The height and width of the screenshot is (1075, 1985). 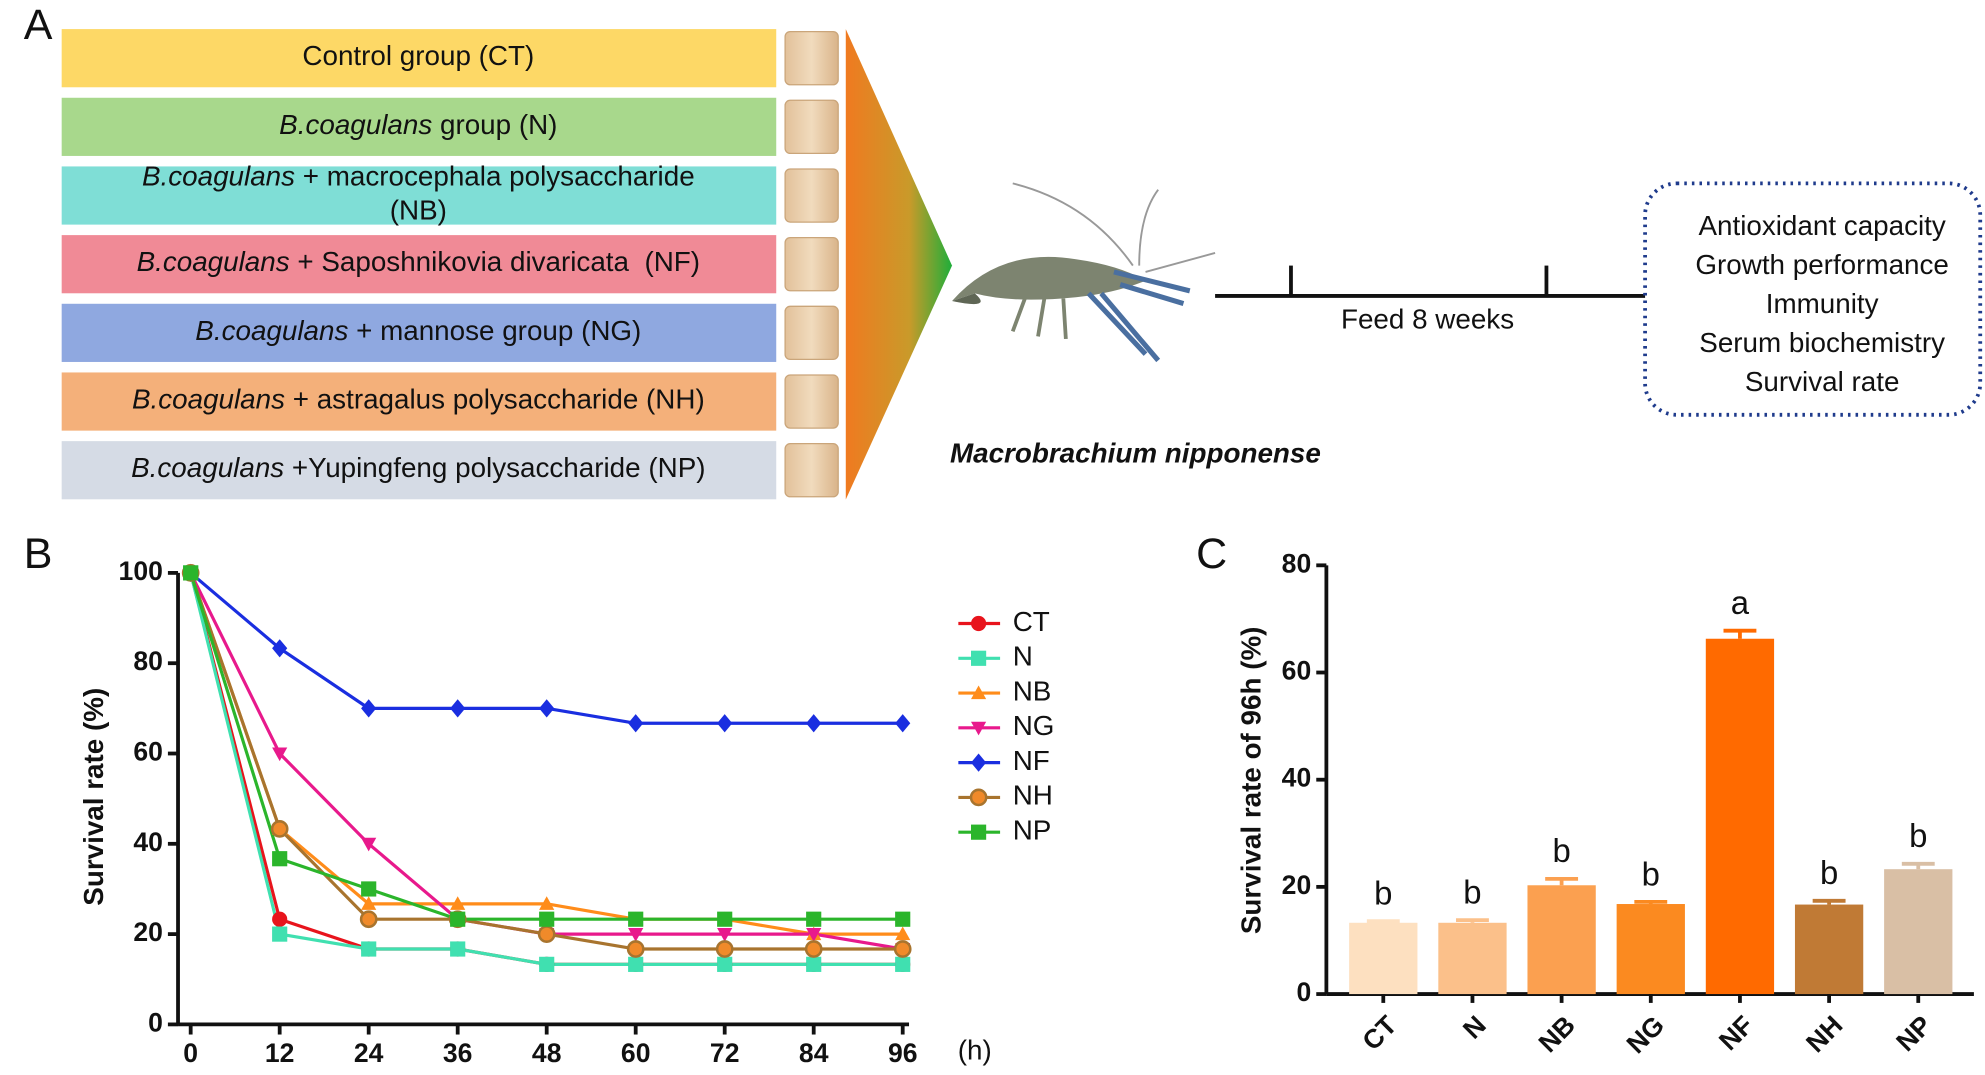 What do you see at coordinates (1379, 1033) in the screenshot?
I see `x-tick-label: CT` at bounding box center [1379, 1033].